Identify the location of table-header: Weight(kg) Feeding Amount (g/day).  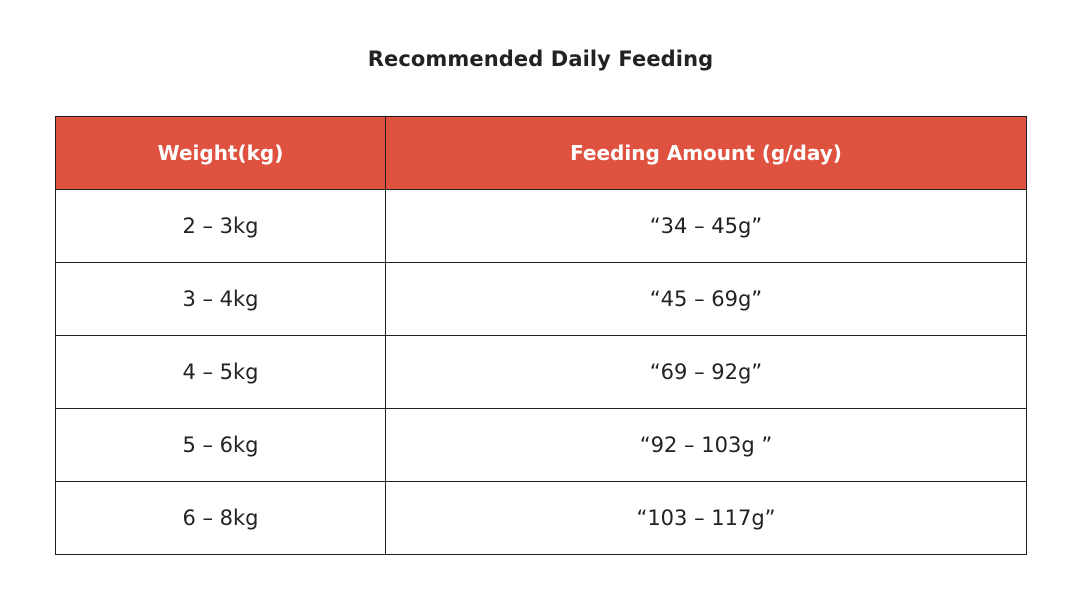
(541, 153).